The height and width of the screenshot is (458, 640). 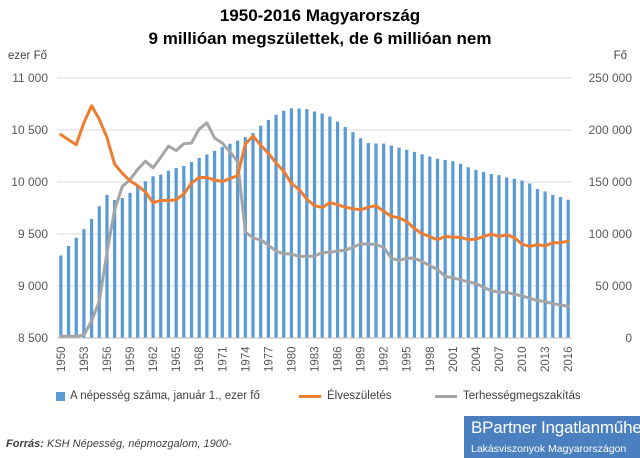 I want to click on left-axis-unit: ezer Fő, so click(x=27, y=56).